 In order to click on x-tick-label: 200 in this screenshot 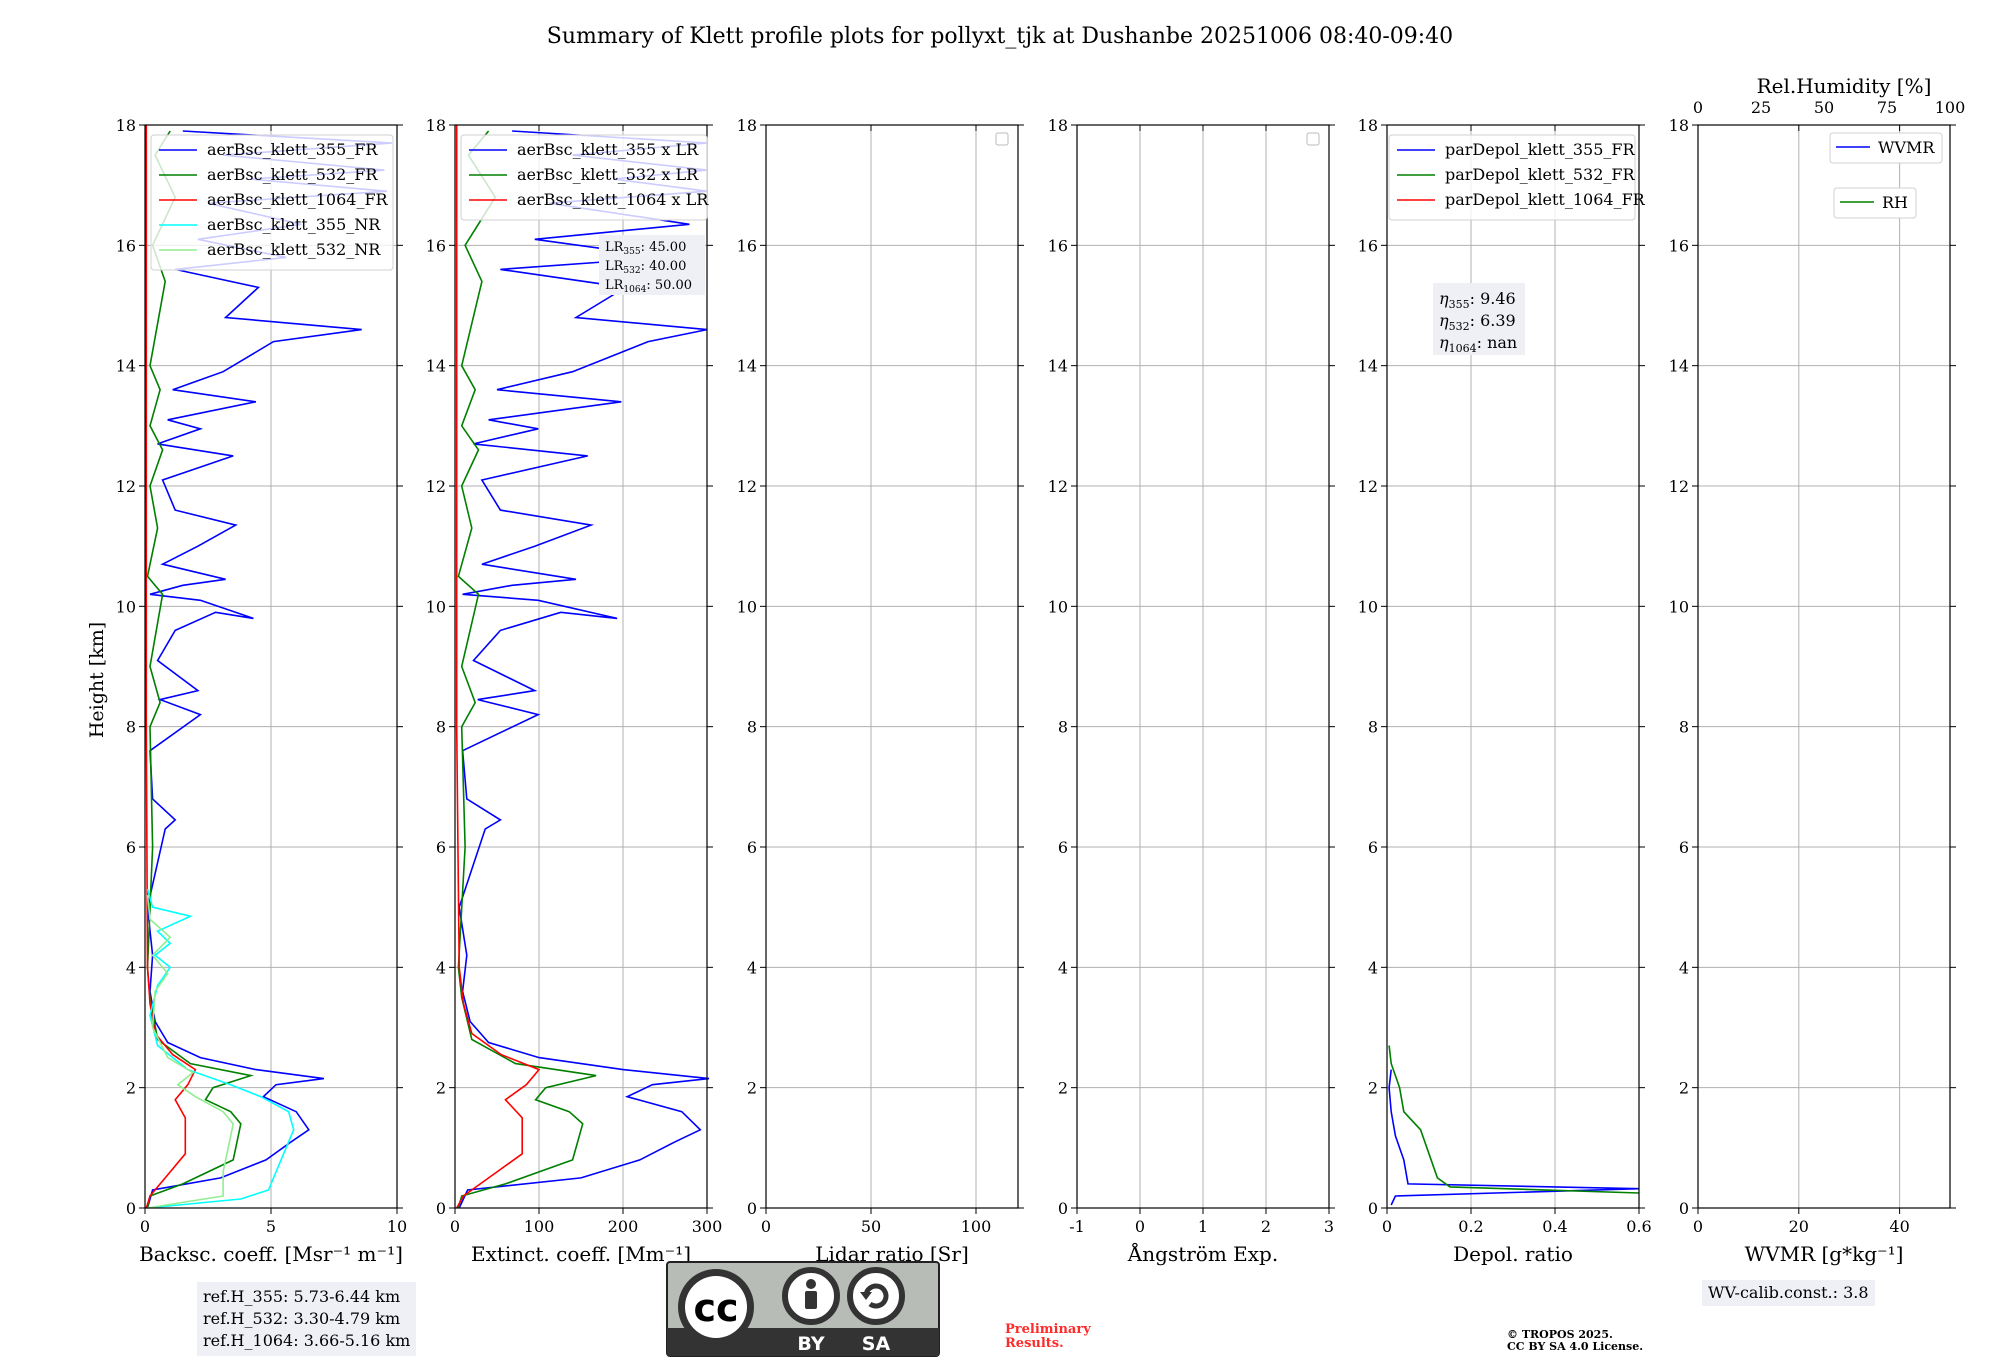, I will do `click(623, 1226)`.